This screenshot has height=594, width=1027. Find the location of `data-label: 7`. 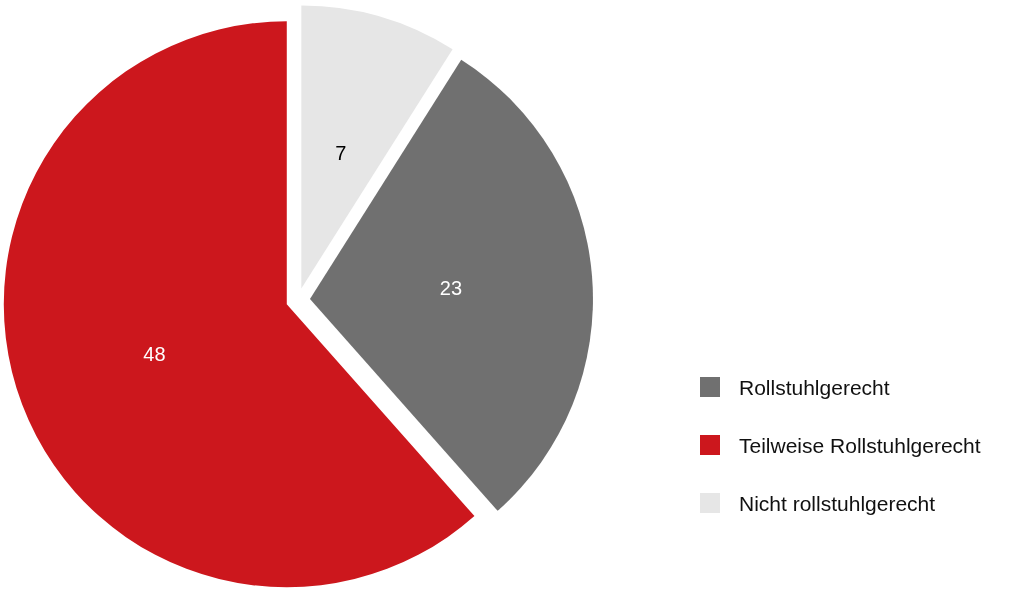

data-label: 7 is located at coordinates (341, 152).